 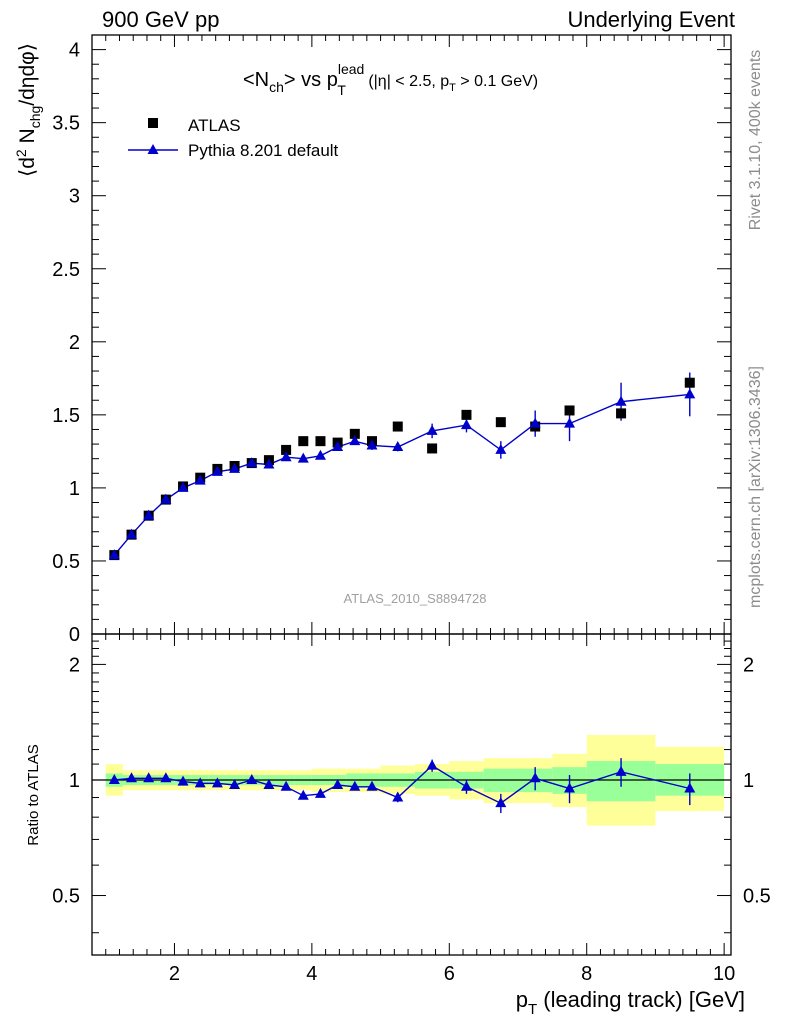 What do you see at coordinates (630, 1002) in the screenshot?
I see `x-axis-label: pT (leading track) [GeV]` at bounding box center [630, 1002].